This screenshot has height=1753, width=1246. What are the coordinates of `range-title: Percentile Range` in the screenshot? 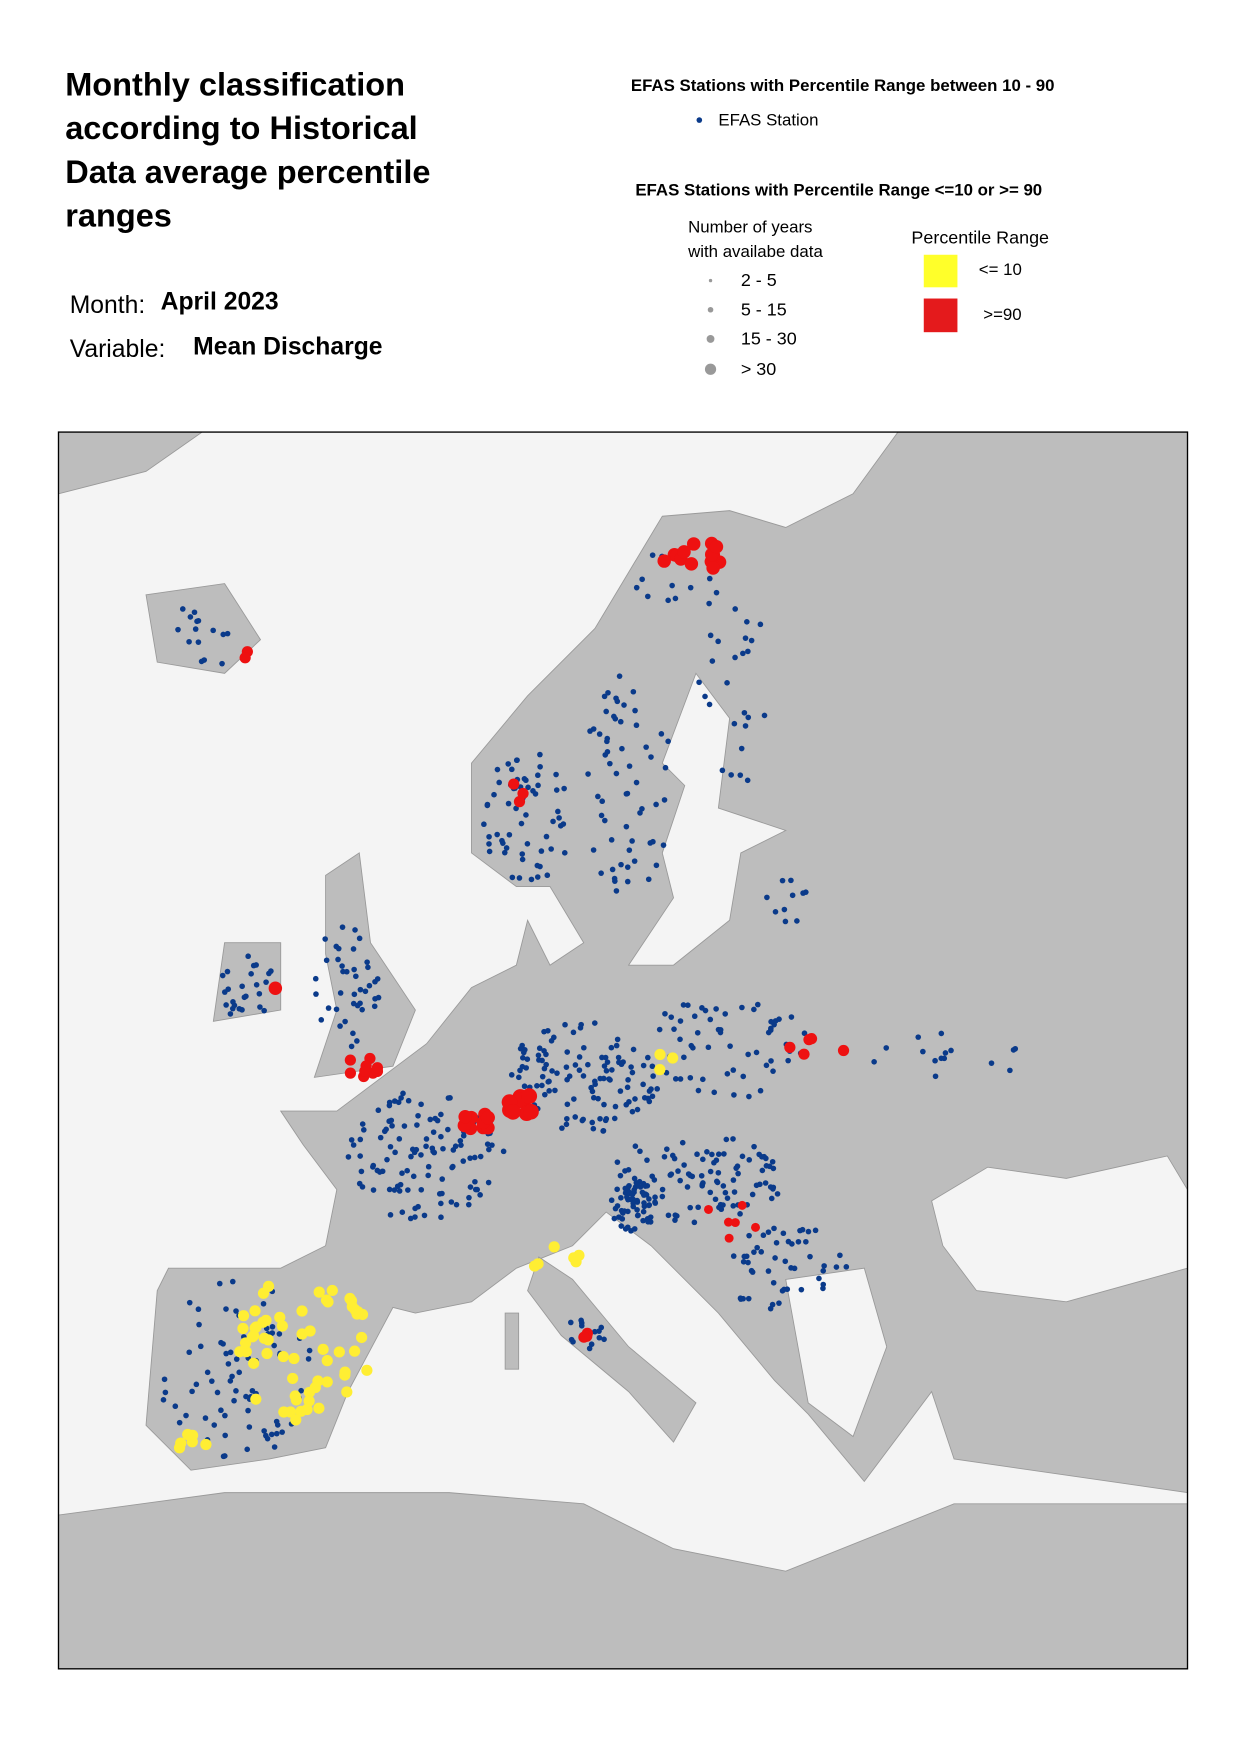 It's located at (980, 238).